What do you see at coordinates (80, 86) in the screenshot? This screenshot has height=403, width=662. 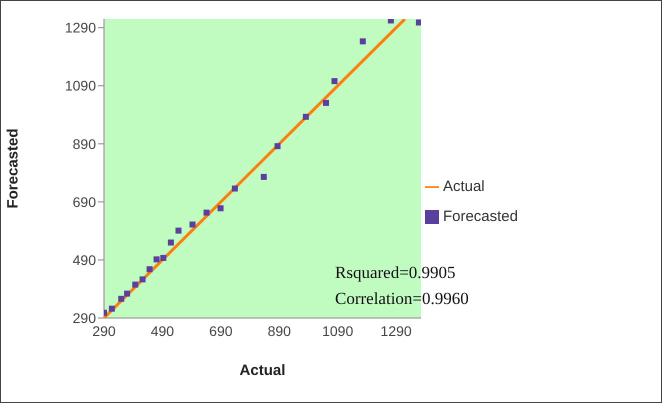 I see `y-tick-label: 1090` at bounding box center [80, 86].